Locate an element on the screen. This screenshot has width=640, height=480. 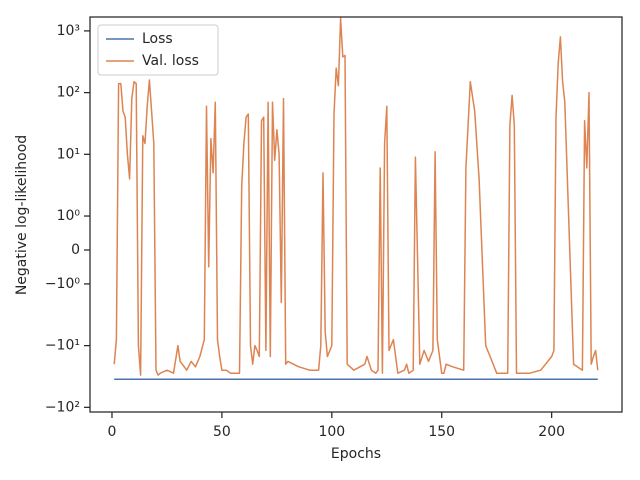
y-tick-label: 10³ is located at coordinates (68, 31).